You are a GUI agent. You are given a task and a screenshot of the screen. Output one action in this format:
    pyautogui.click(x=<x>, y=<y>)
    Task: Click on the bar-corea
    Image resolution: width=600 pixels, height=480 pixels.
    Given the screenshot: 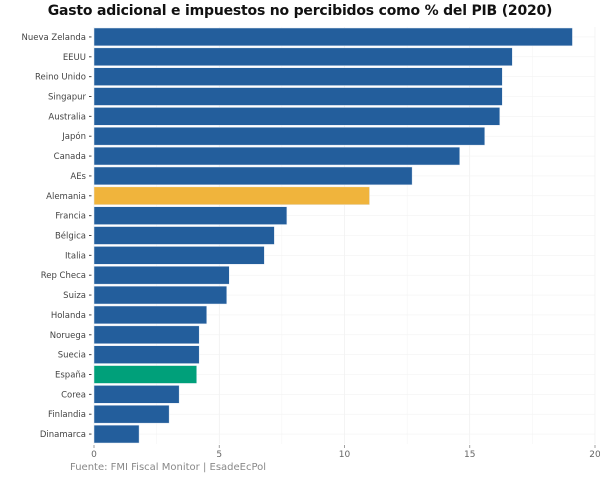 What is the action you would take?
    pyautogui.click(x=136, y=394)
    